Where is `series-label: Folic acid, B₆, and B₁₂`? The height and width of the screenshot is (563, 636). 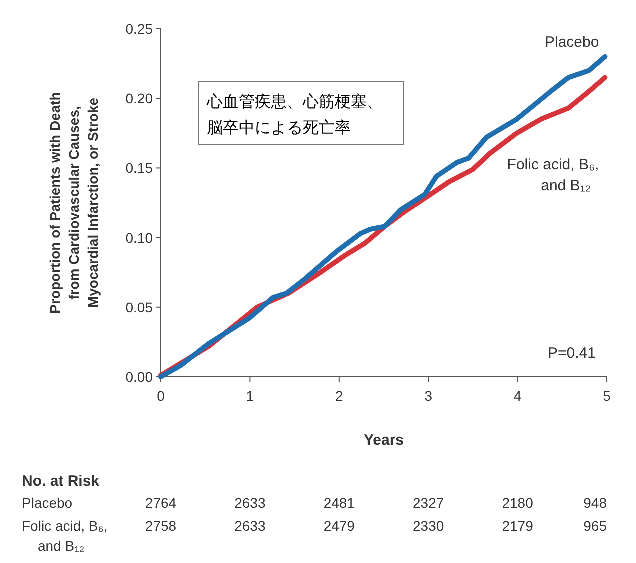
series-label: Folic acid, B₆, and B₁₂ is located at coordinates (553, 175).